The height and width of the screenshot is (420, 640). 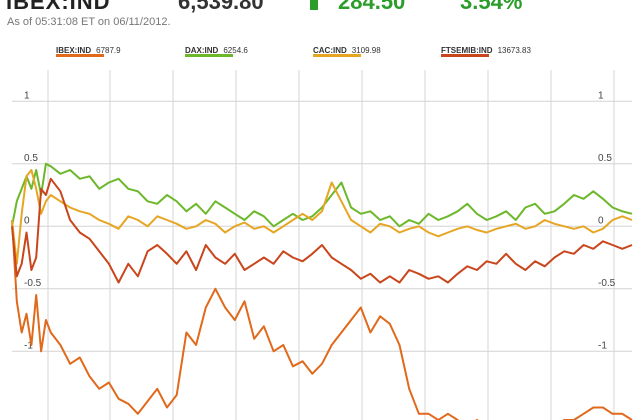 What do you see at coordinates (601, 95) in the screenshot?
I see `y-tick-label-right: 1` at bounding box center [601, 95].